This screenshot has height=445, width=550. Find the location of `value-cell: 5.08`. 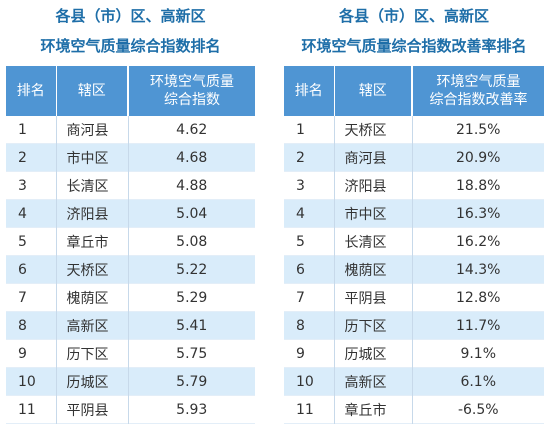

value-cell: 5.08 is located at coordinates (191, 241).